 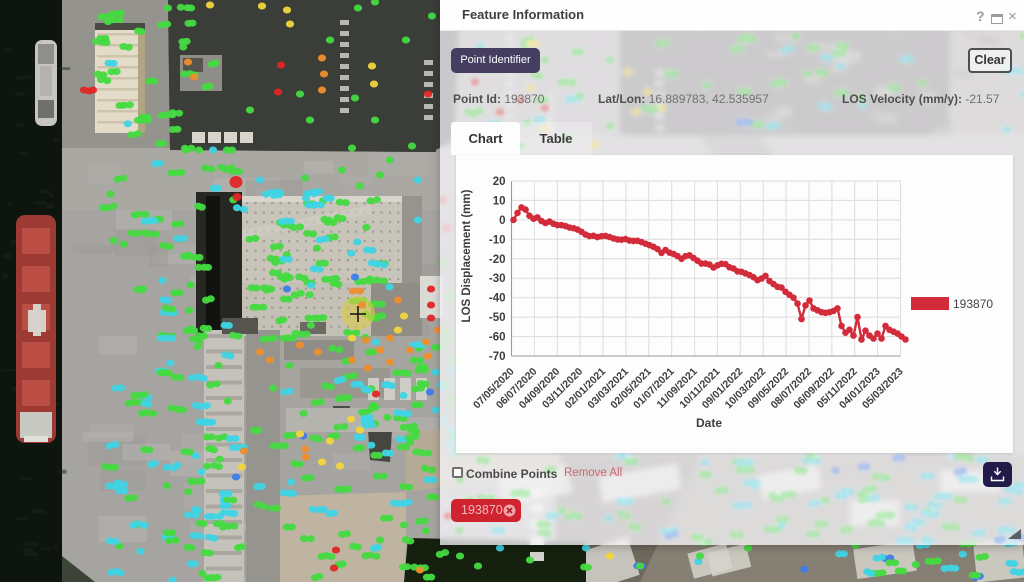 I want to click on svg-text: 193870, so click(x=973, y=304).